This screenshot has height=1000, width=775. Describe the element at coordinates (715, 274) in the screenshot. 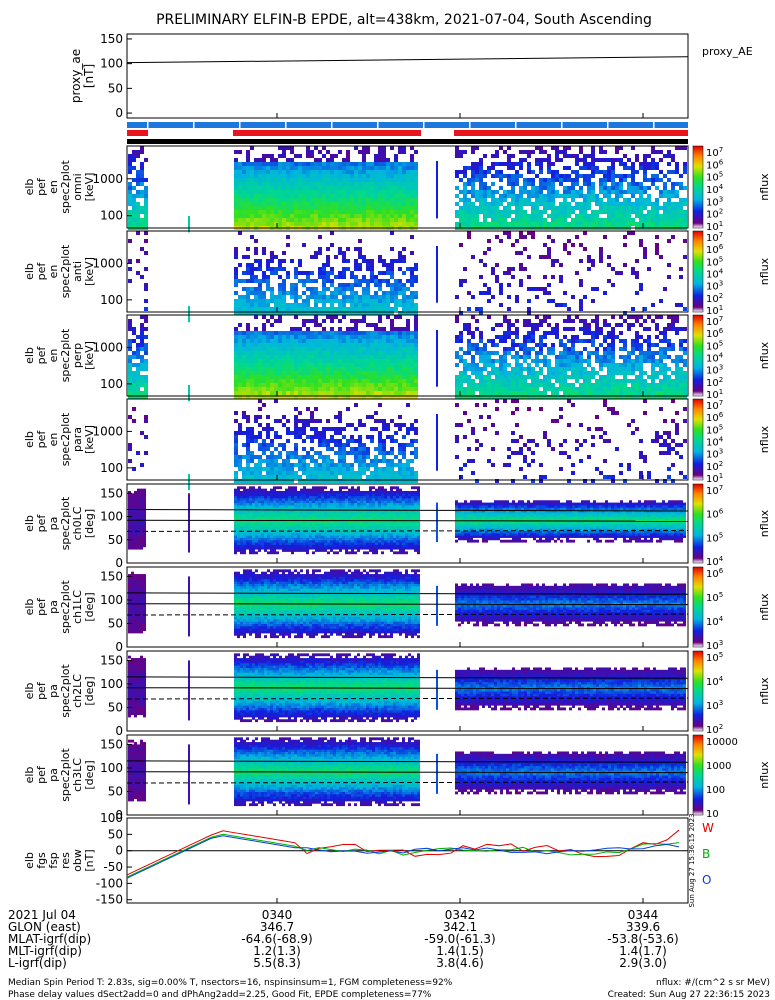

I see `colorbar-tick-label: 104` at that location.